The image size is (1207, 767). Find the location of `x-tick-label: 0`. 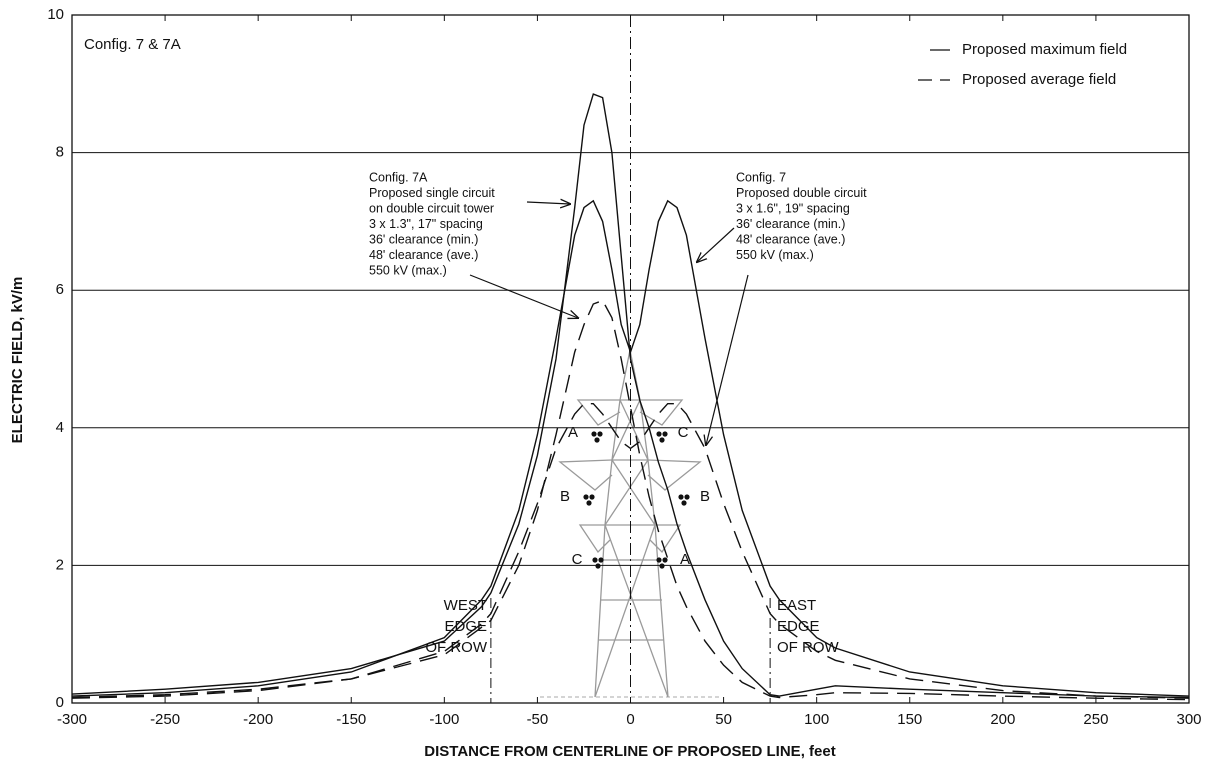

x-tick-label: 0 is located at coordinates (630, 719).